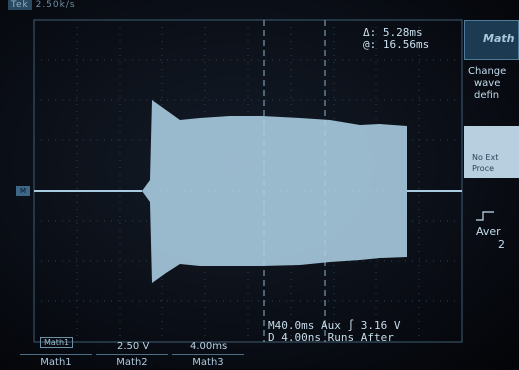 The width and height of the screenshot is (519, 370). What do you see at coordinates (331, 337) in the screenshot?
I see `delay-timebase-line: D 4.00ns Runs After` at bounding box center [331, 337].